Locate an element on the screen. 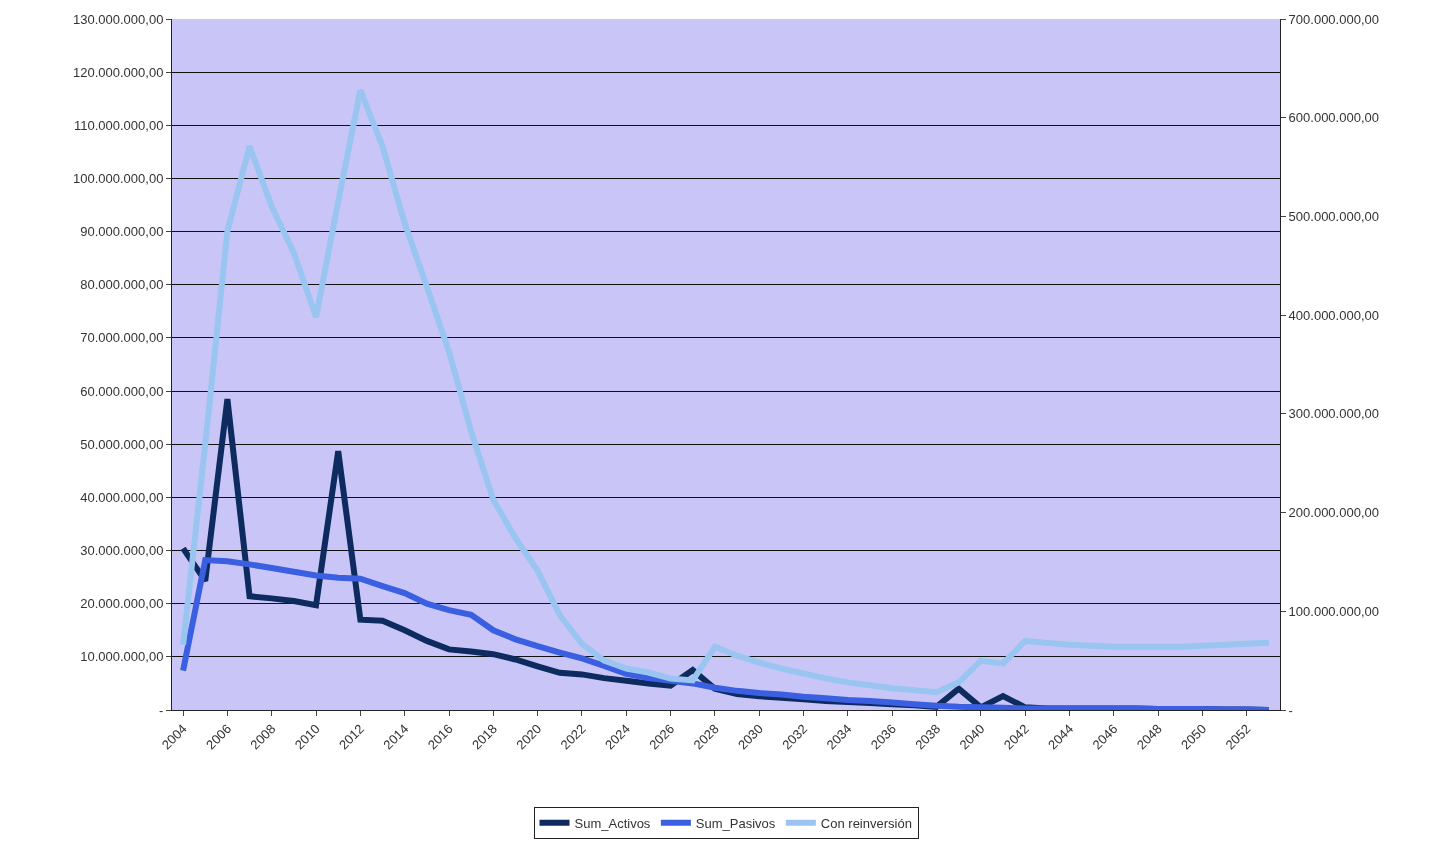  y2-tick-label: 600.000.000,00 is located at coordinates (1333, 118).